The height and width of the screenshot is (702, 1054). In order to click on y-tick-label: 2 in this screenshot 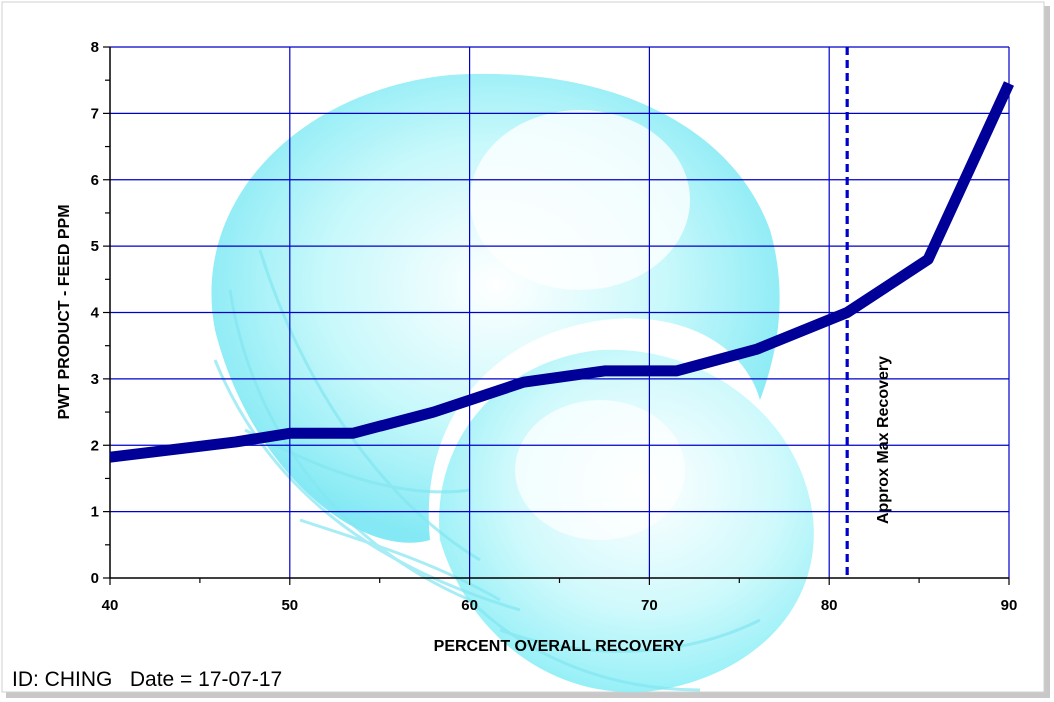, I will do `click(95, 445)`.